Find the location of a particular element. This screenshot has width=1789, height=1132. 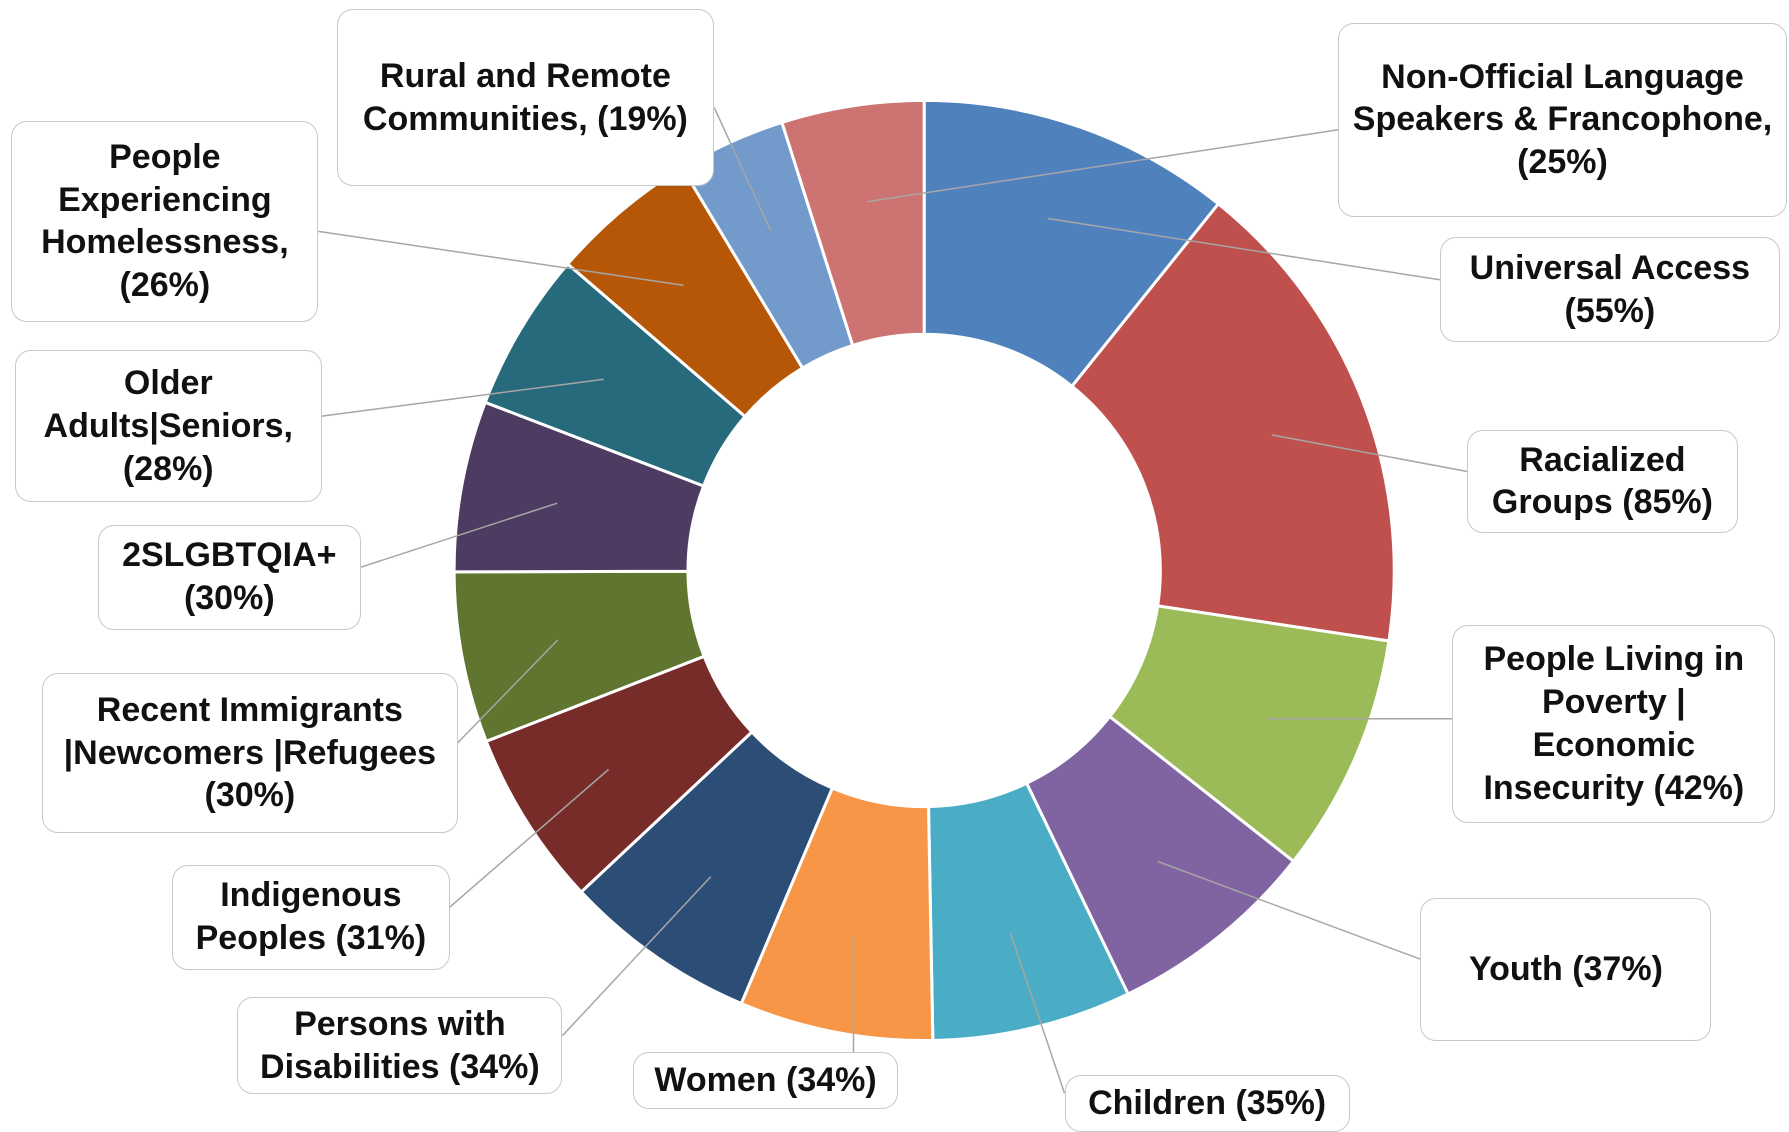

category-label: Children is located at coordinates (1157, 1102).